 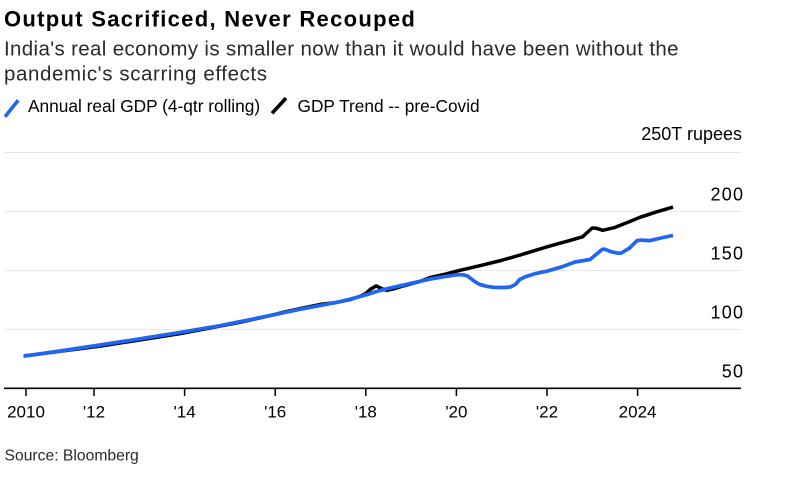 I want to click on svg-text: 150, so click(x=728, y=254).